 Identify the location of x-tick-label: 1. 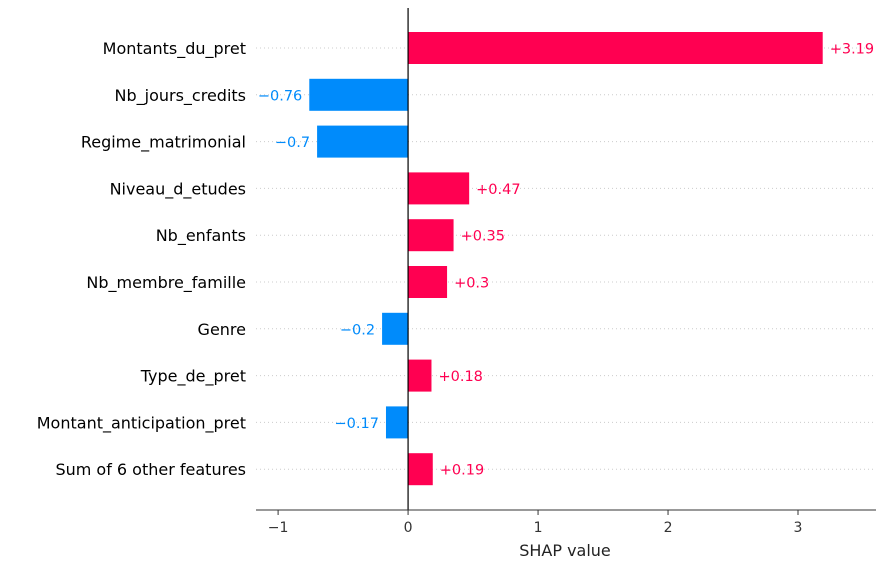
(538, 528).